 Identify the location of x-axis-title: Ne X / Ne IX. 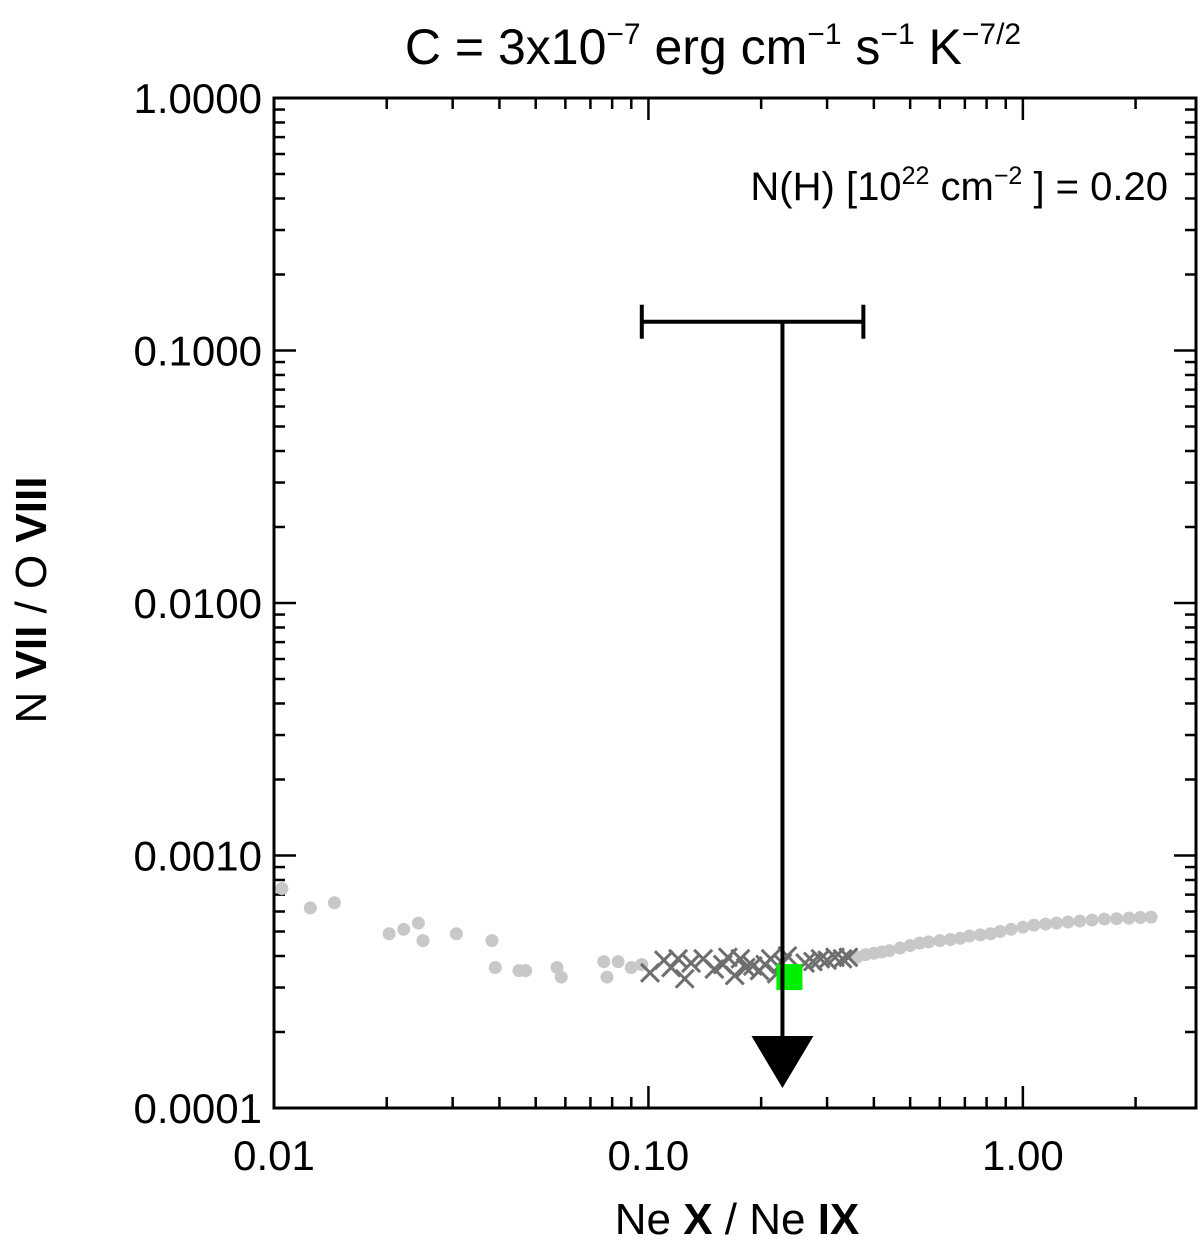
(737, 1219).